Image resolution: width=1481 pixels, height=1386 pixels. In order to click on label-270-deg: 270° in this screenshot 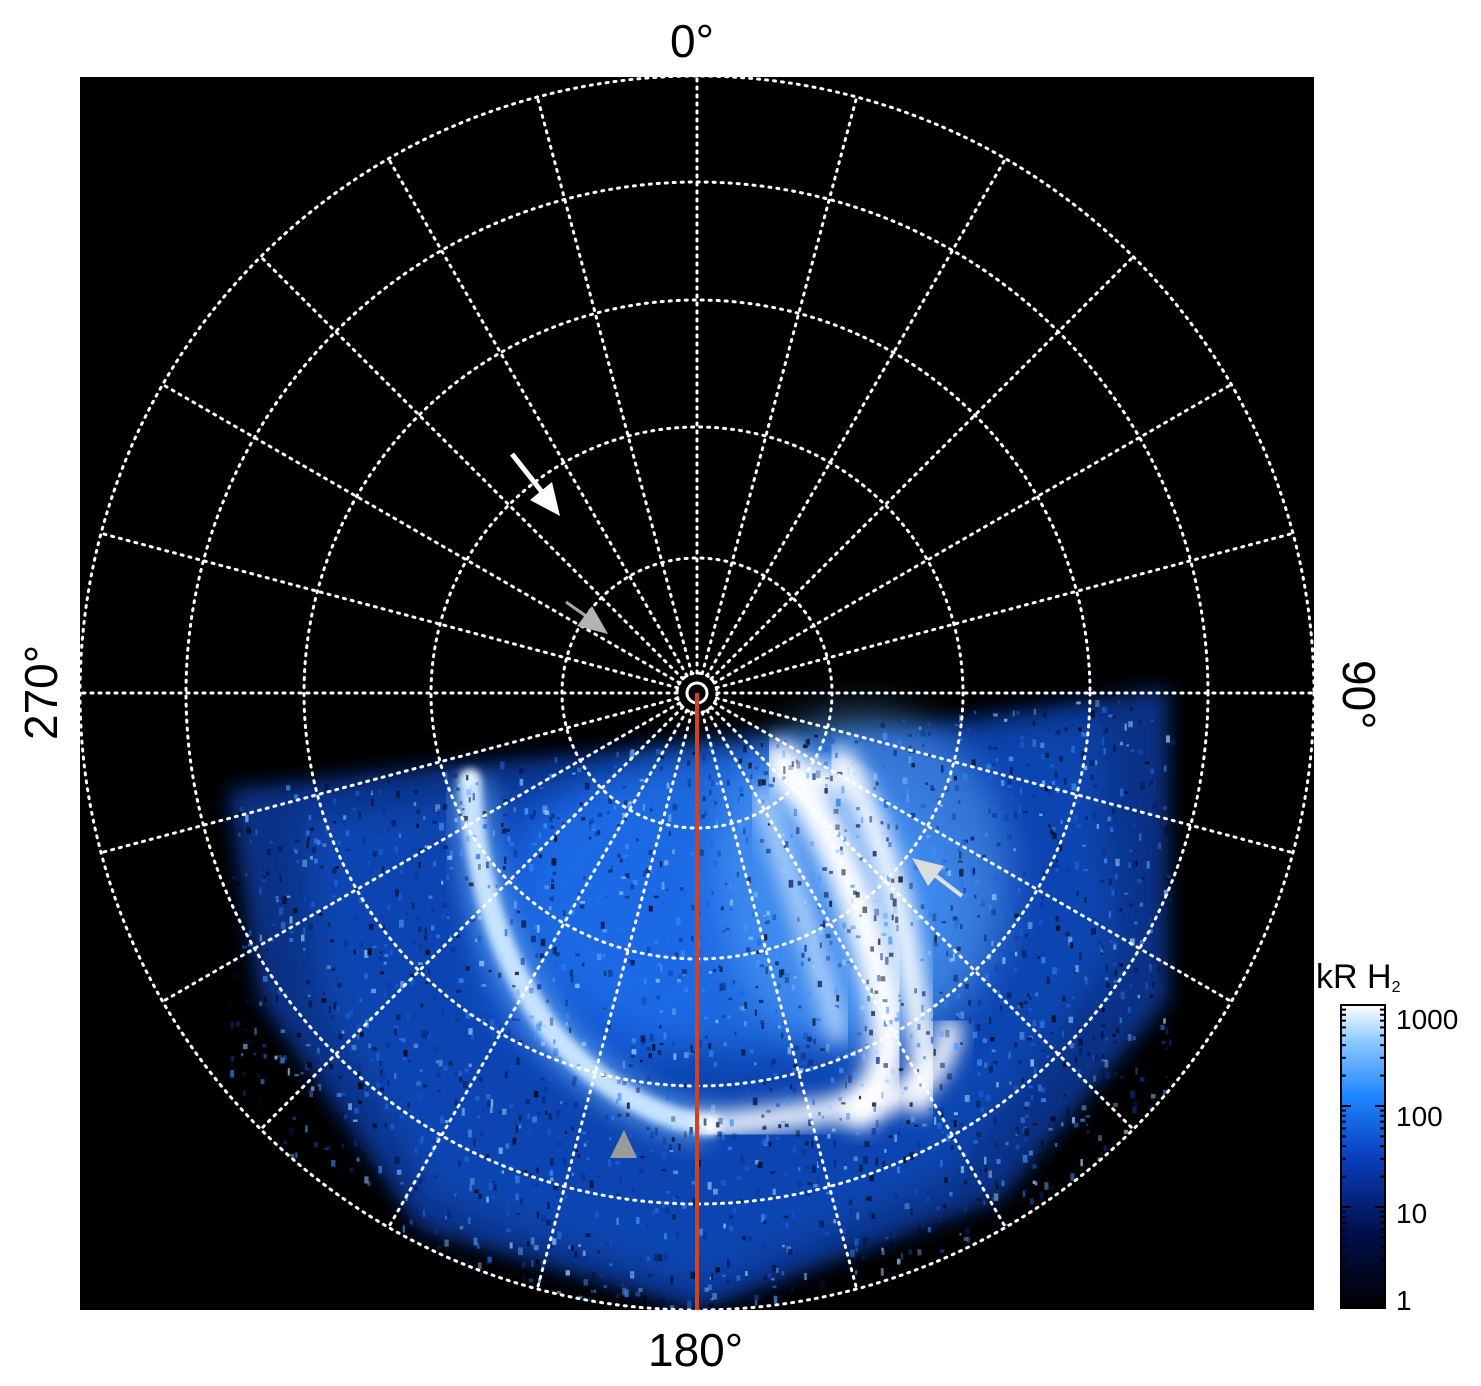, I will do `click(41, 692)`.